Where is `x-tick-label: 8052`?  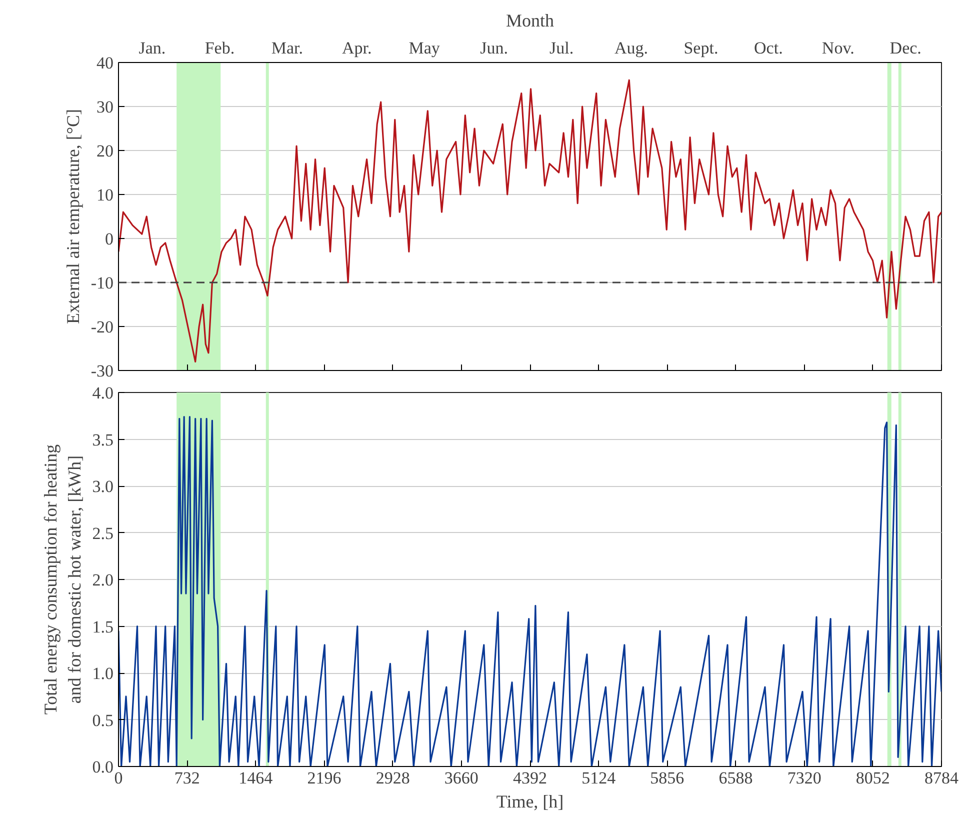
x-tick-label: 8052 is located at coordinates (873, 778).